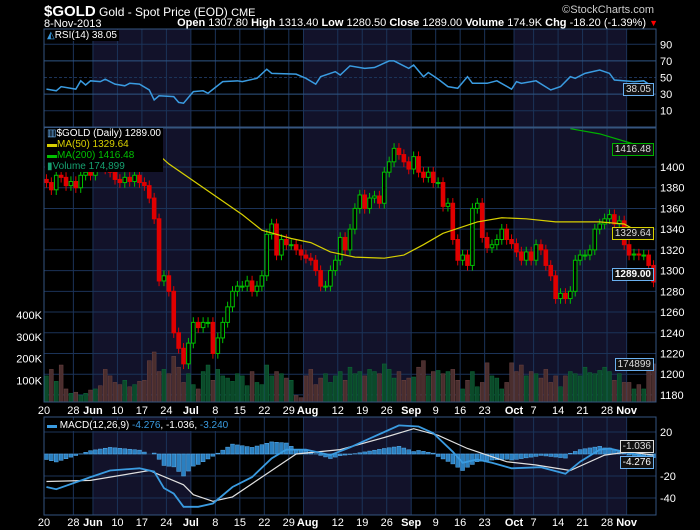  Describe the element at coordinates (215, 411) in the screenshot. I see `x-axis-label: 8` at that location.